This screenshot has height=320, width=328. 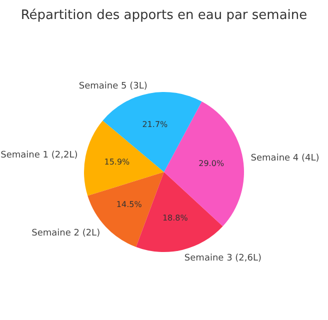 What do you see at coordinates (211, 163) in the screenshot?
I see `data-label: 29.0%` at bounding box center [211, 163].